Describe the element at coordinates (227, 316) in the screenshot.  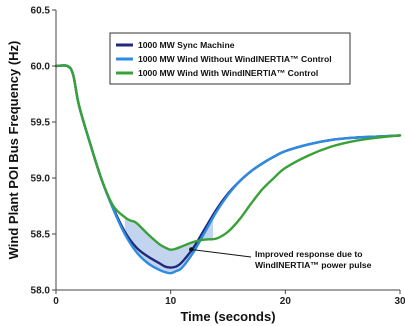
I see `x-axis-title: Time (seconds)` at that location.